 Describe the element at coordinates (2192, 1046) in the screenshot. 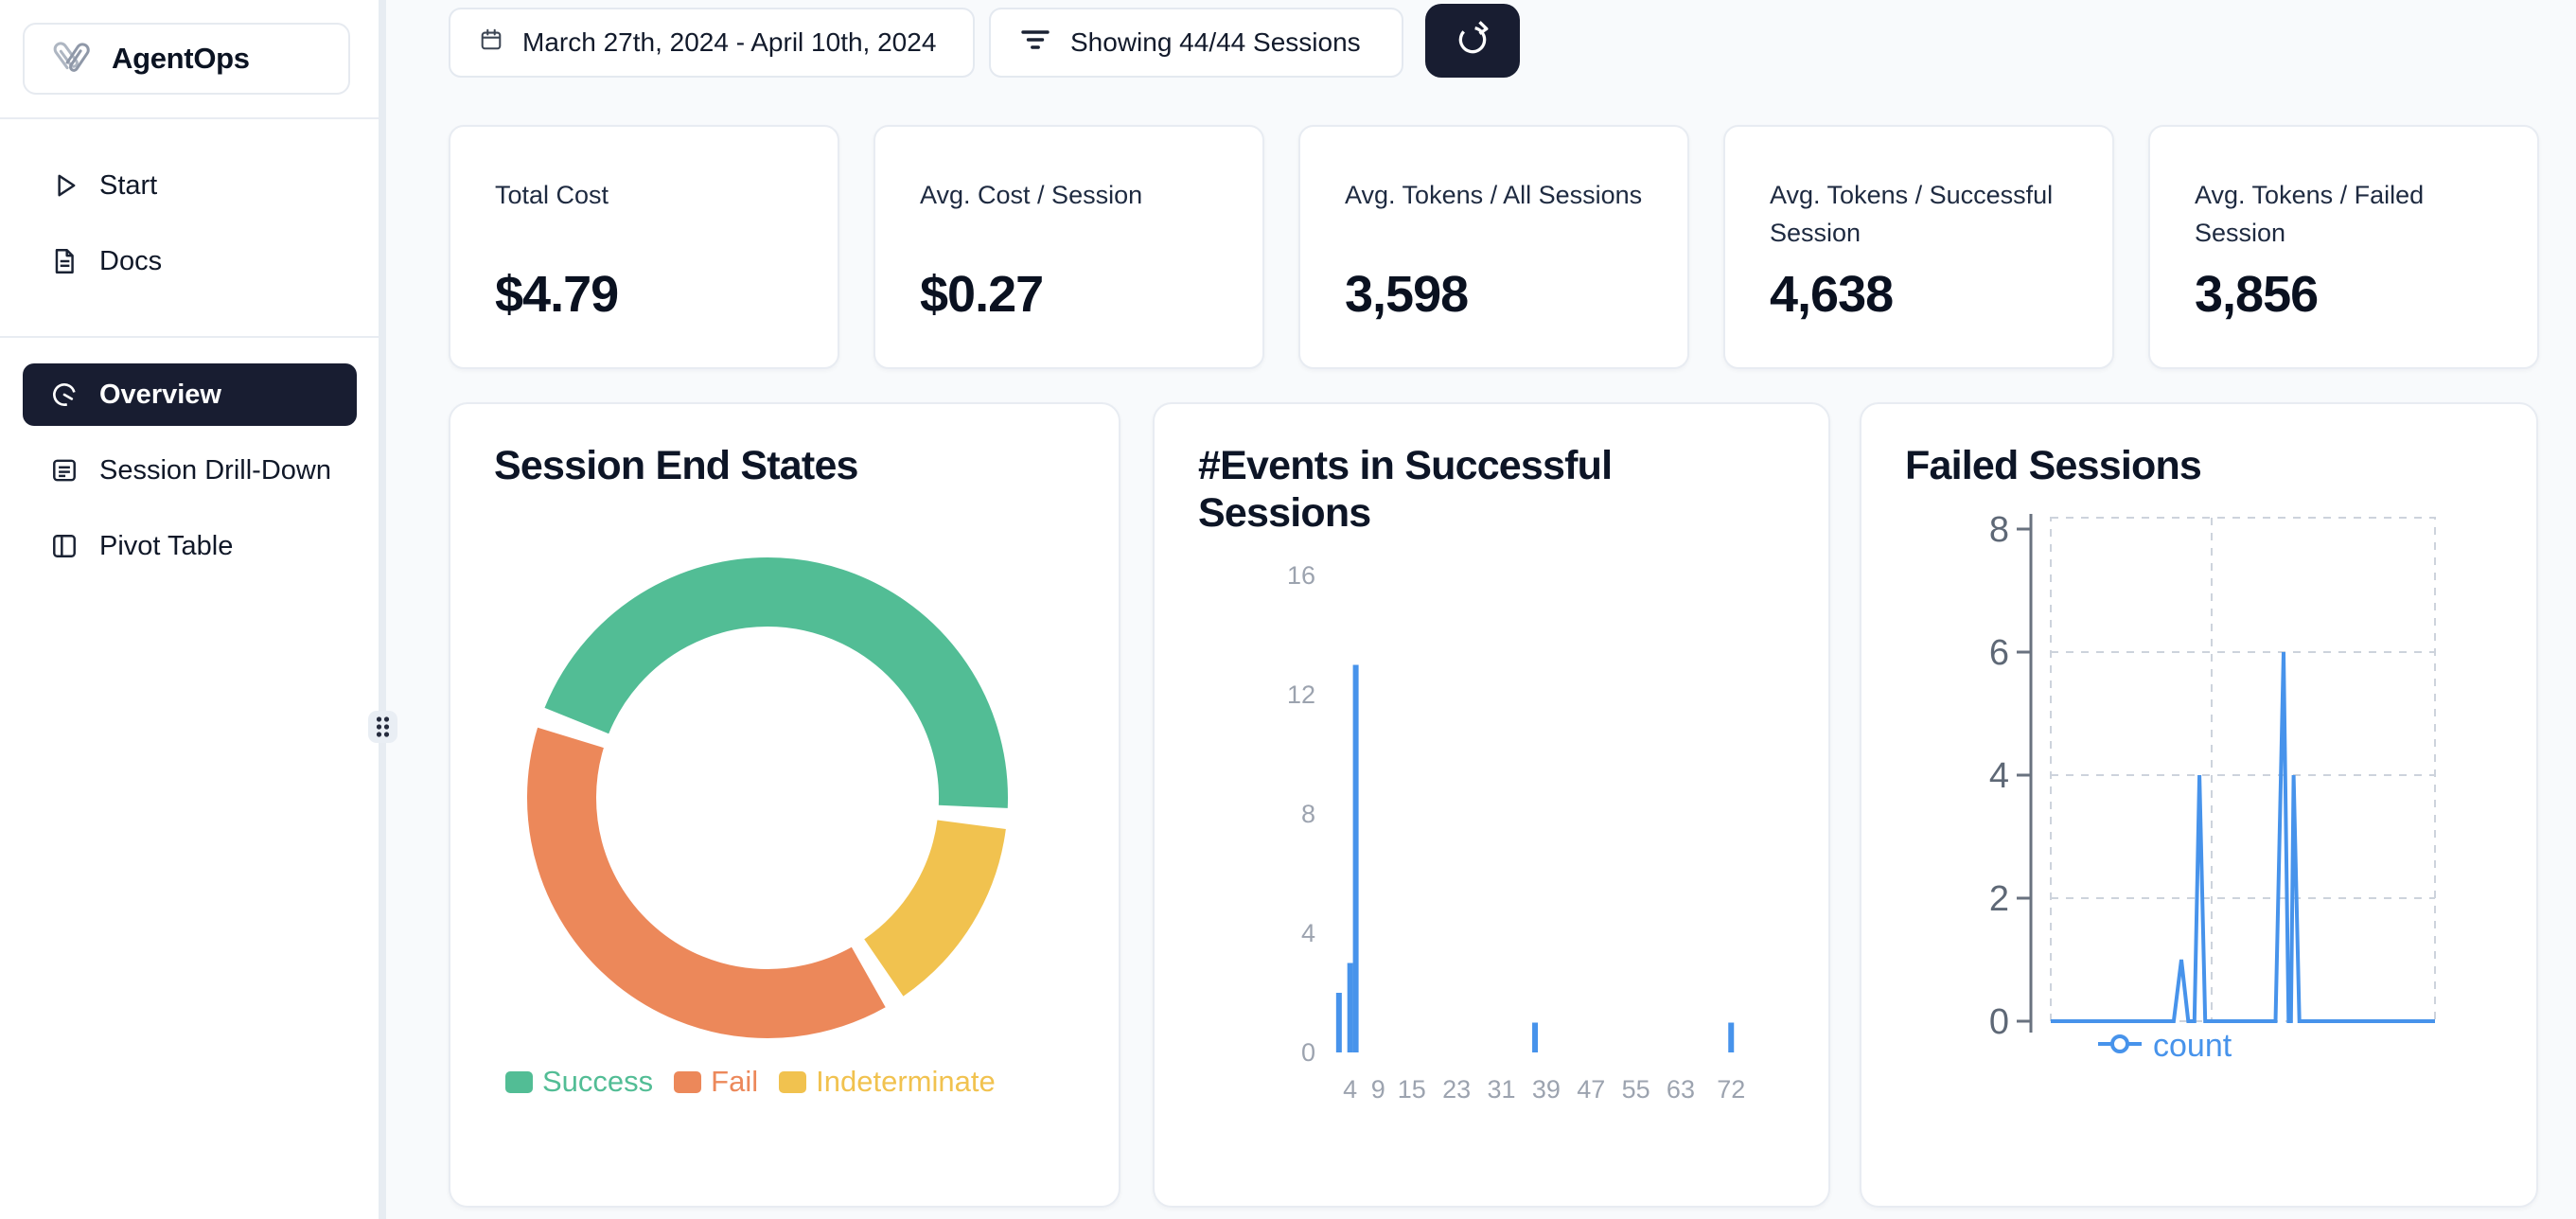

I see `legend-label-count: count` at that location.